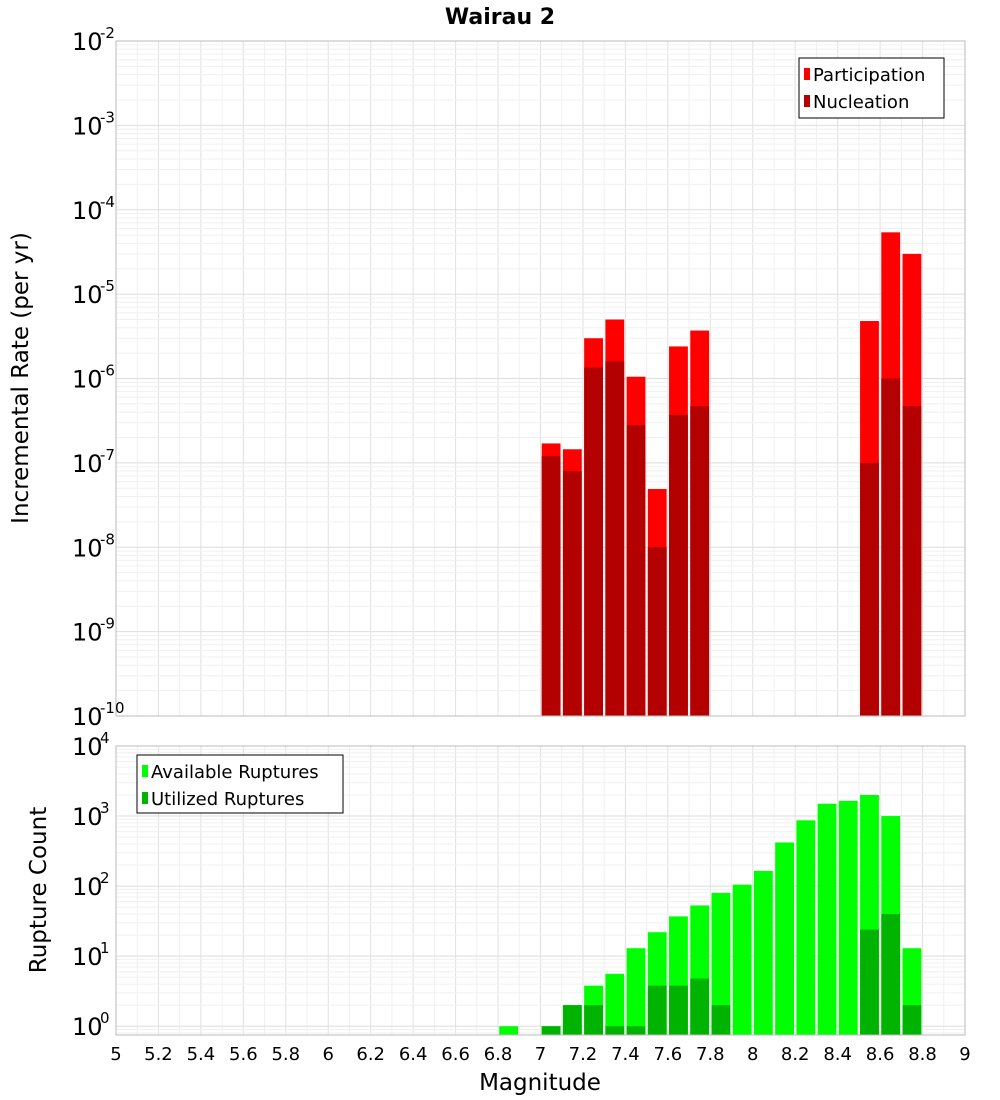 Image resolution: width=1000 pixels, height=1100 pixels. I want to click on rate-legend-label: Nucleation, so click(861, 102).